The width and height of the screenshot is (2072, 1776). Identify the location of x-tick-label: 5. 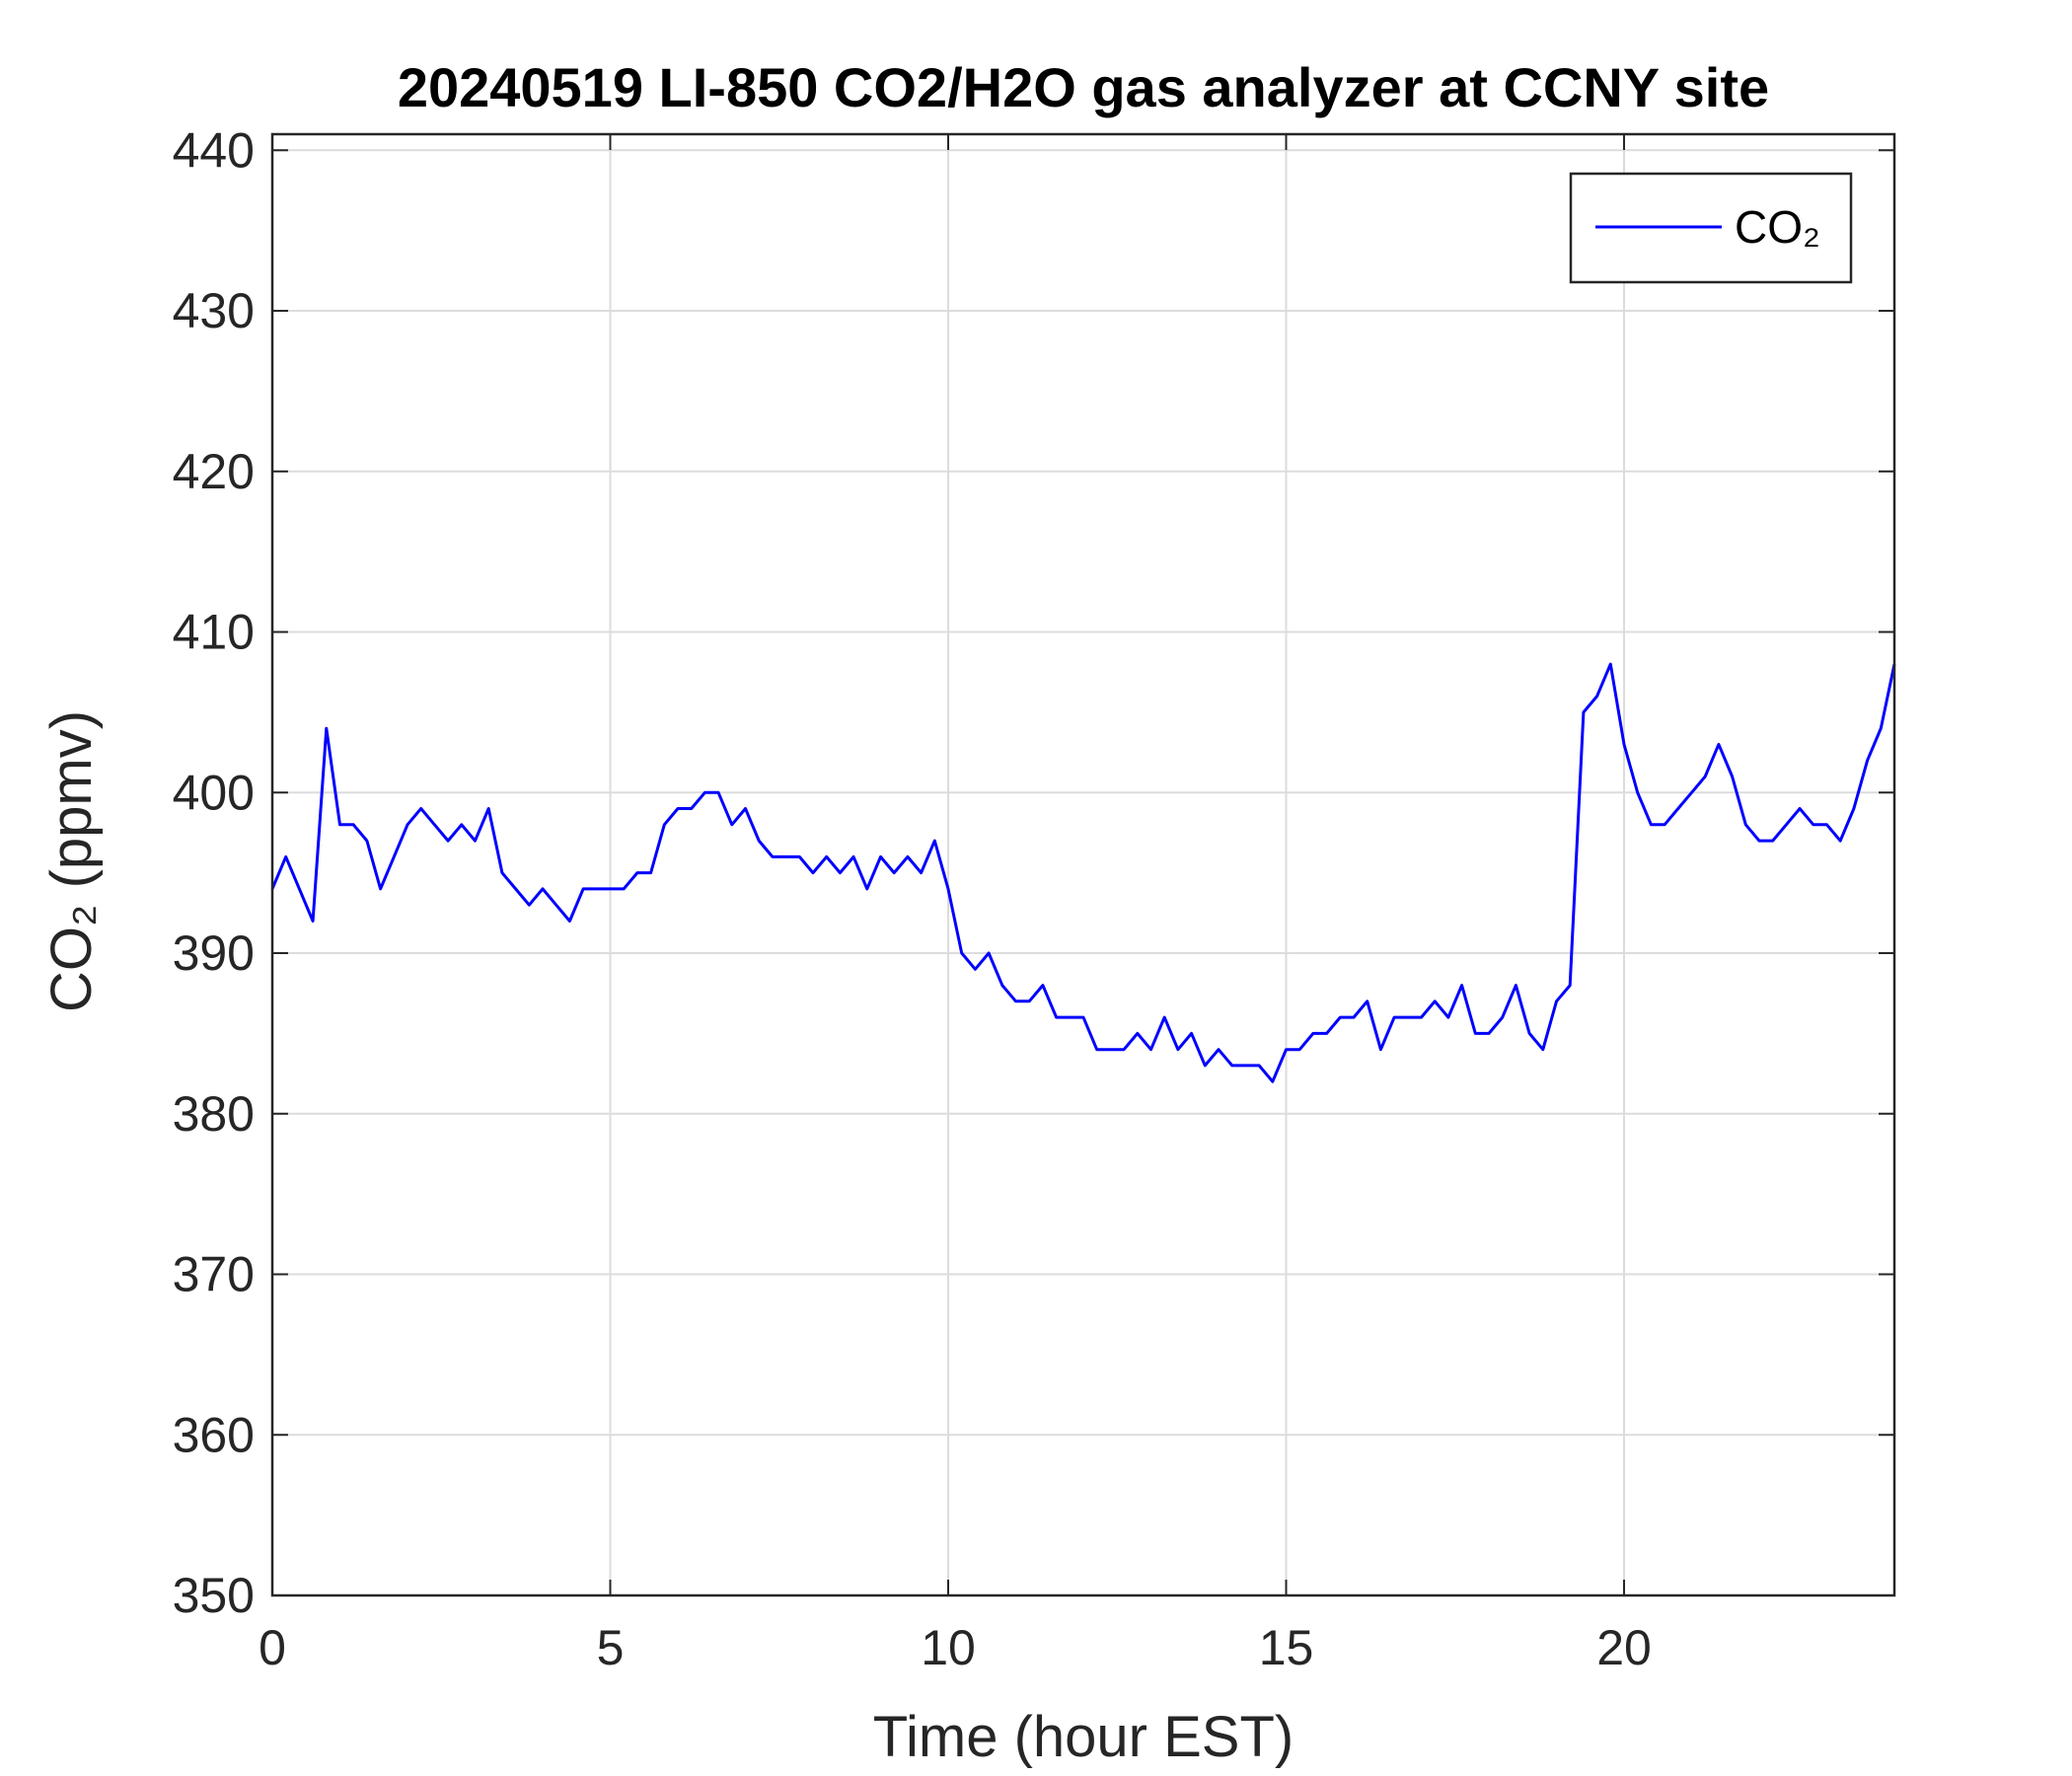
(611, 1647).